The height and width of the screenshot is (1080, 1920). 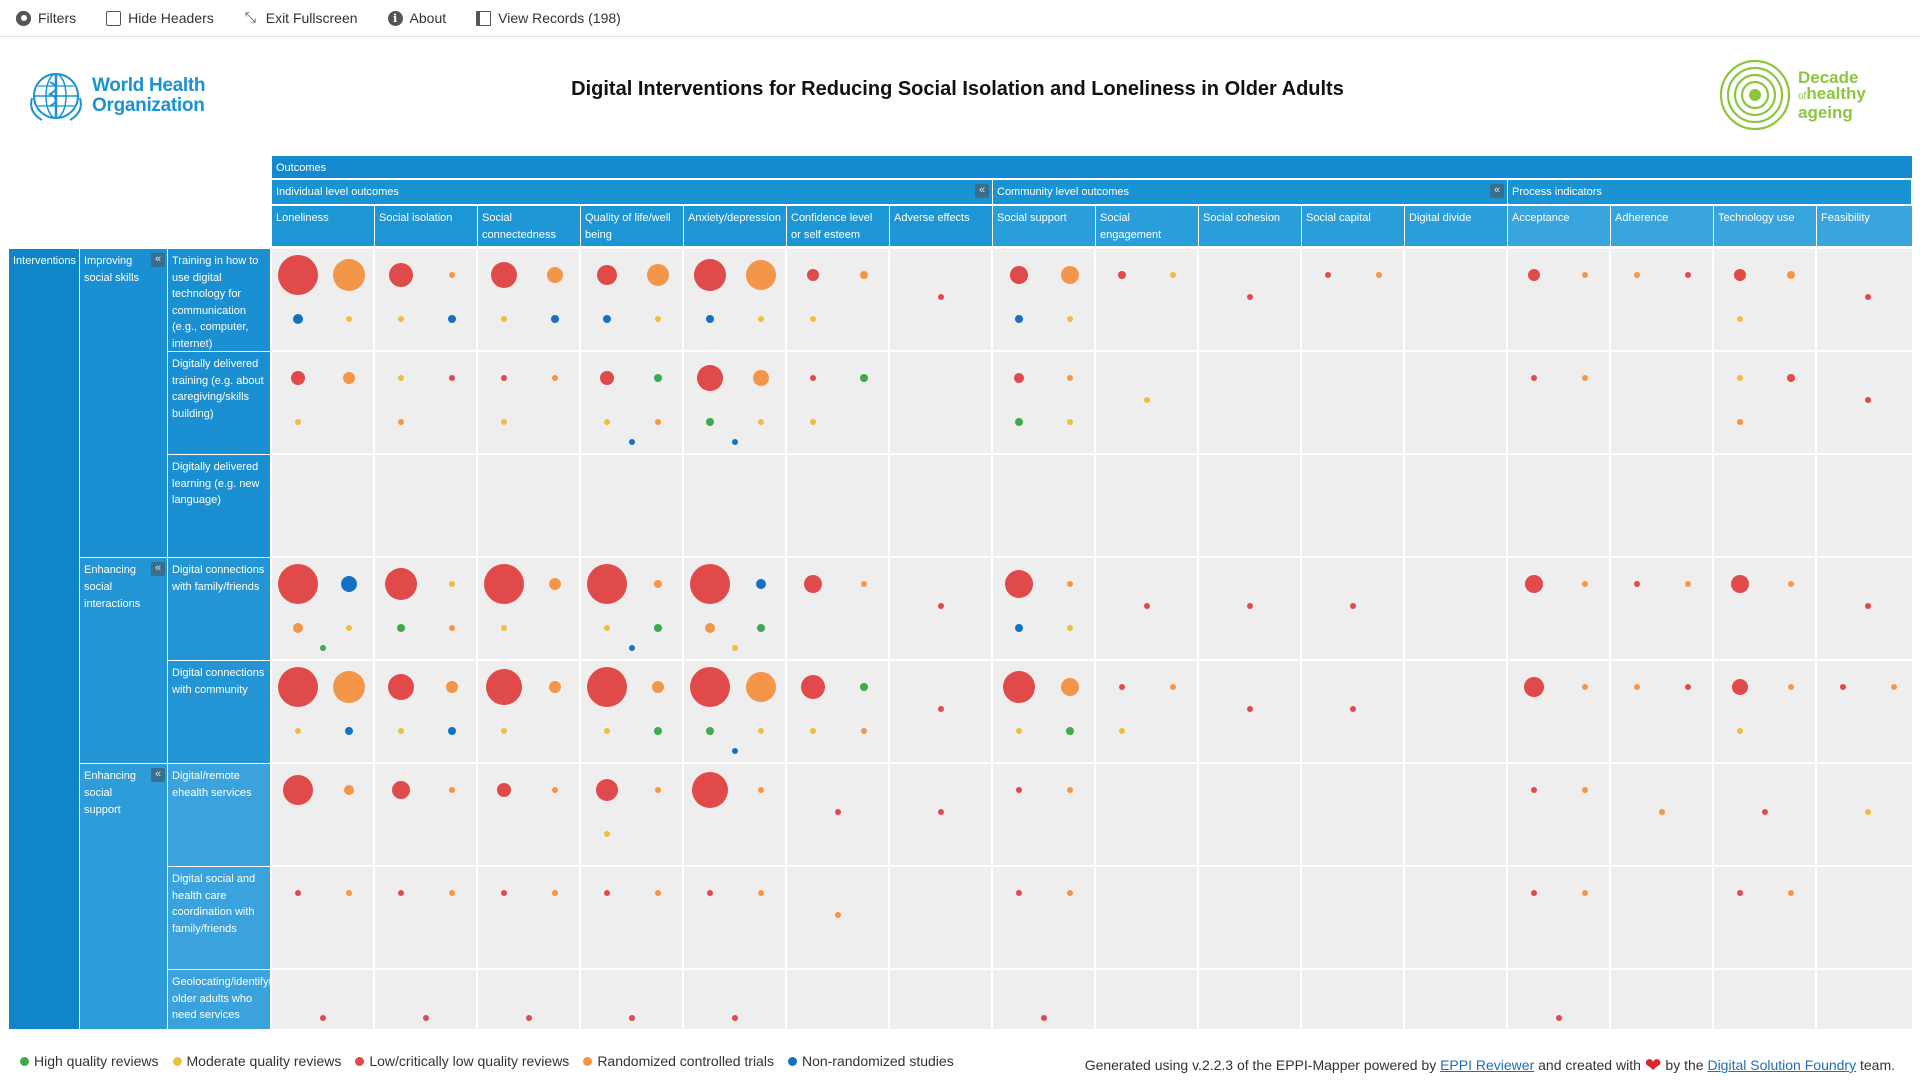 I want to click on collapse-intervention-group-0: «, so click(x=158, y=260).